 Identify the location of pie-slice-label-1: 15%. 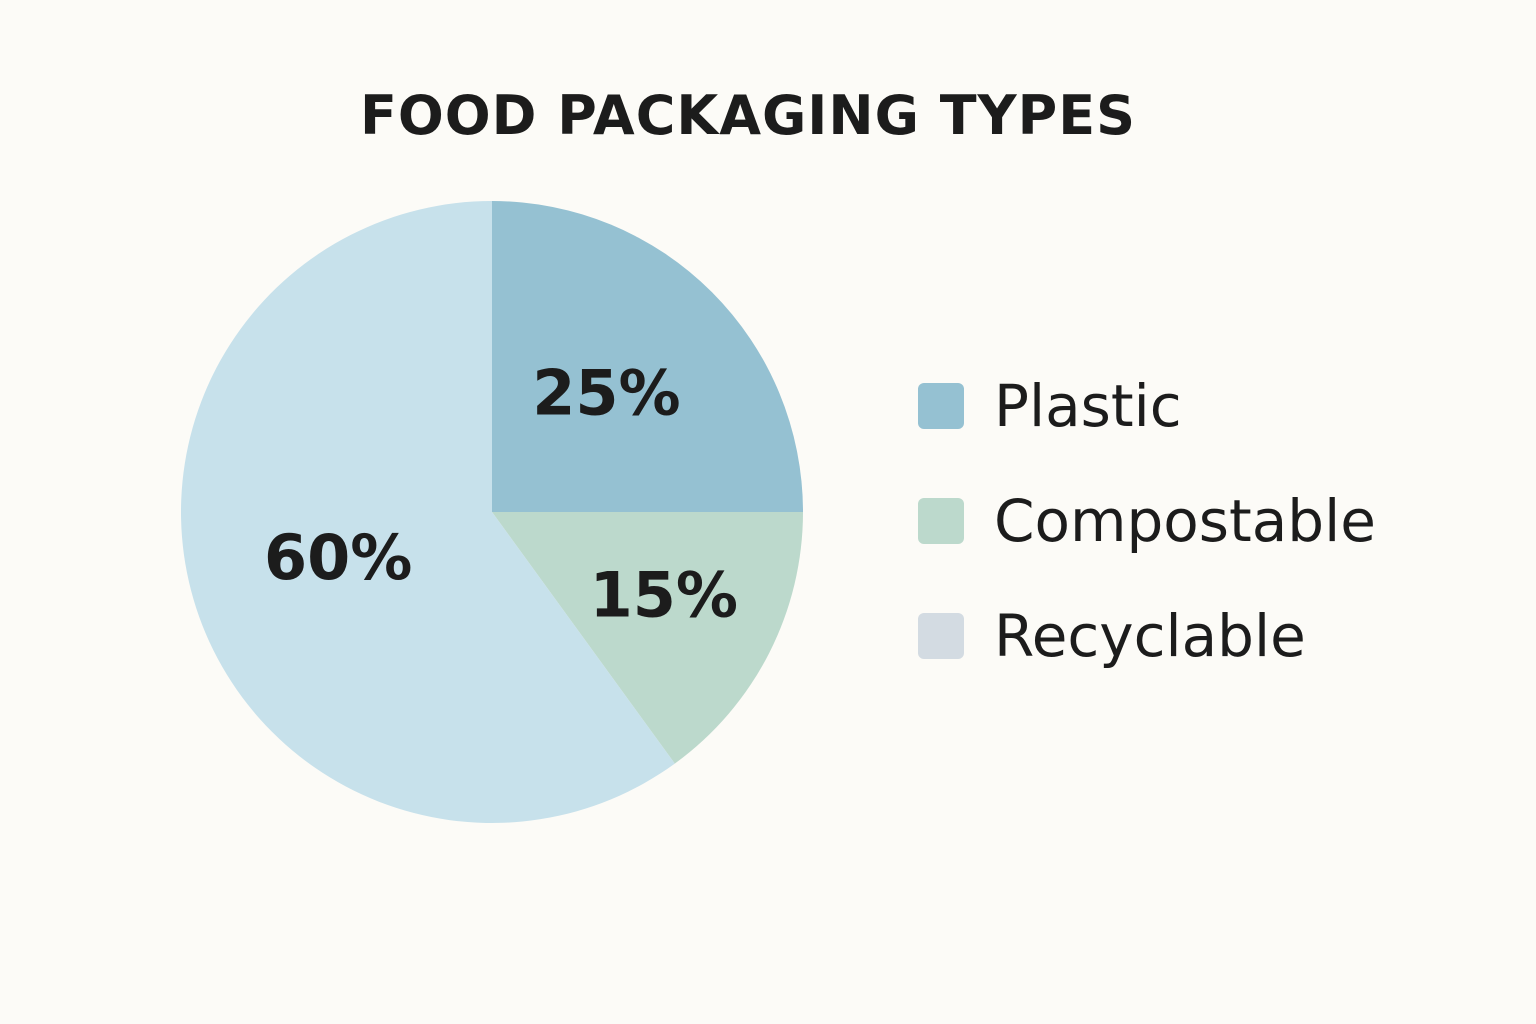
(664, 595).